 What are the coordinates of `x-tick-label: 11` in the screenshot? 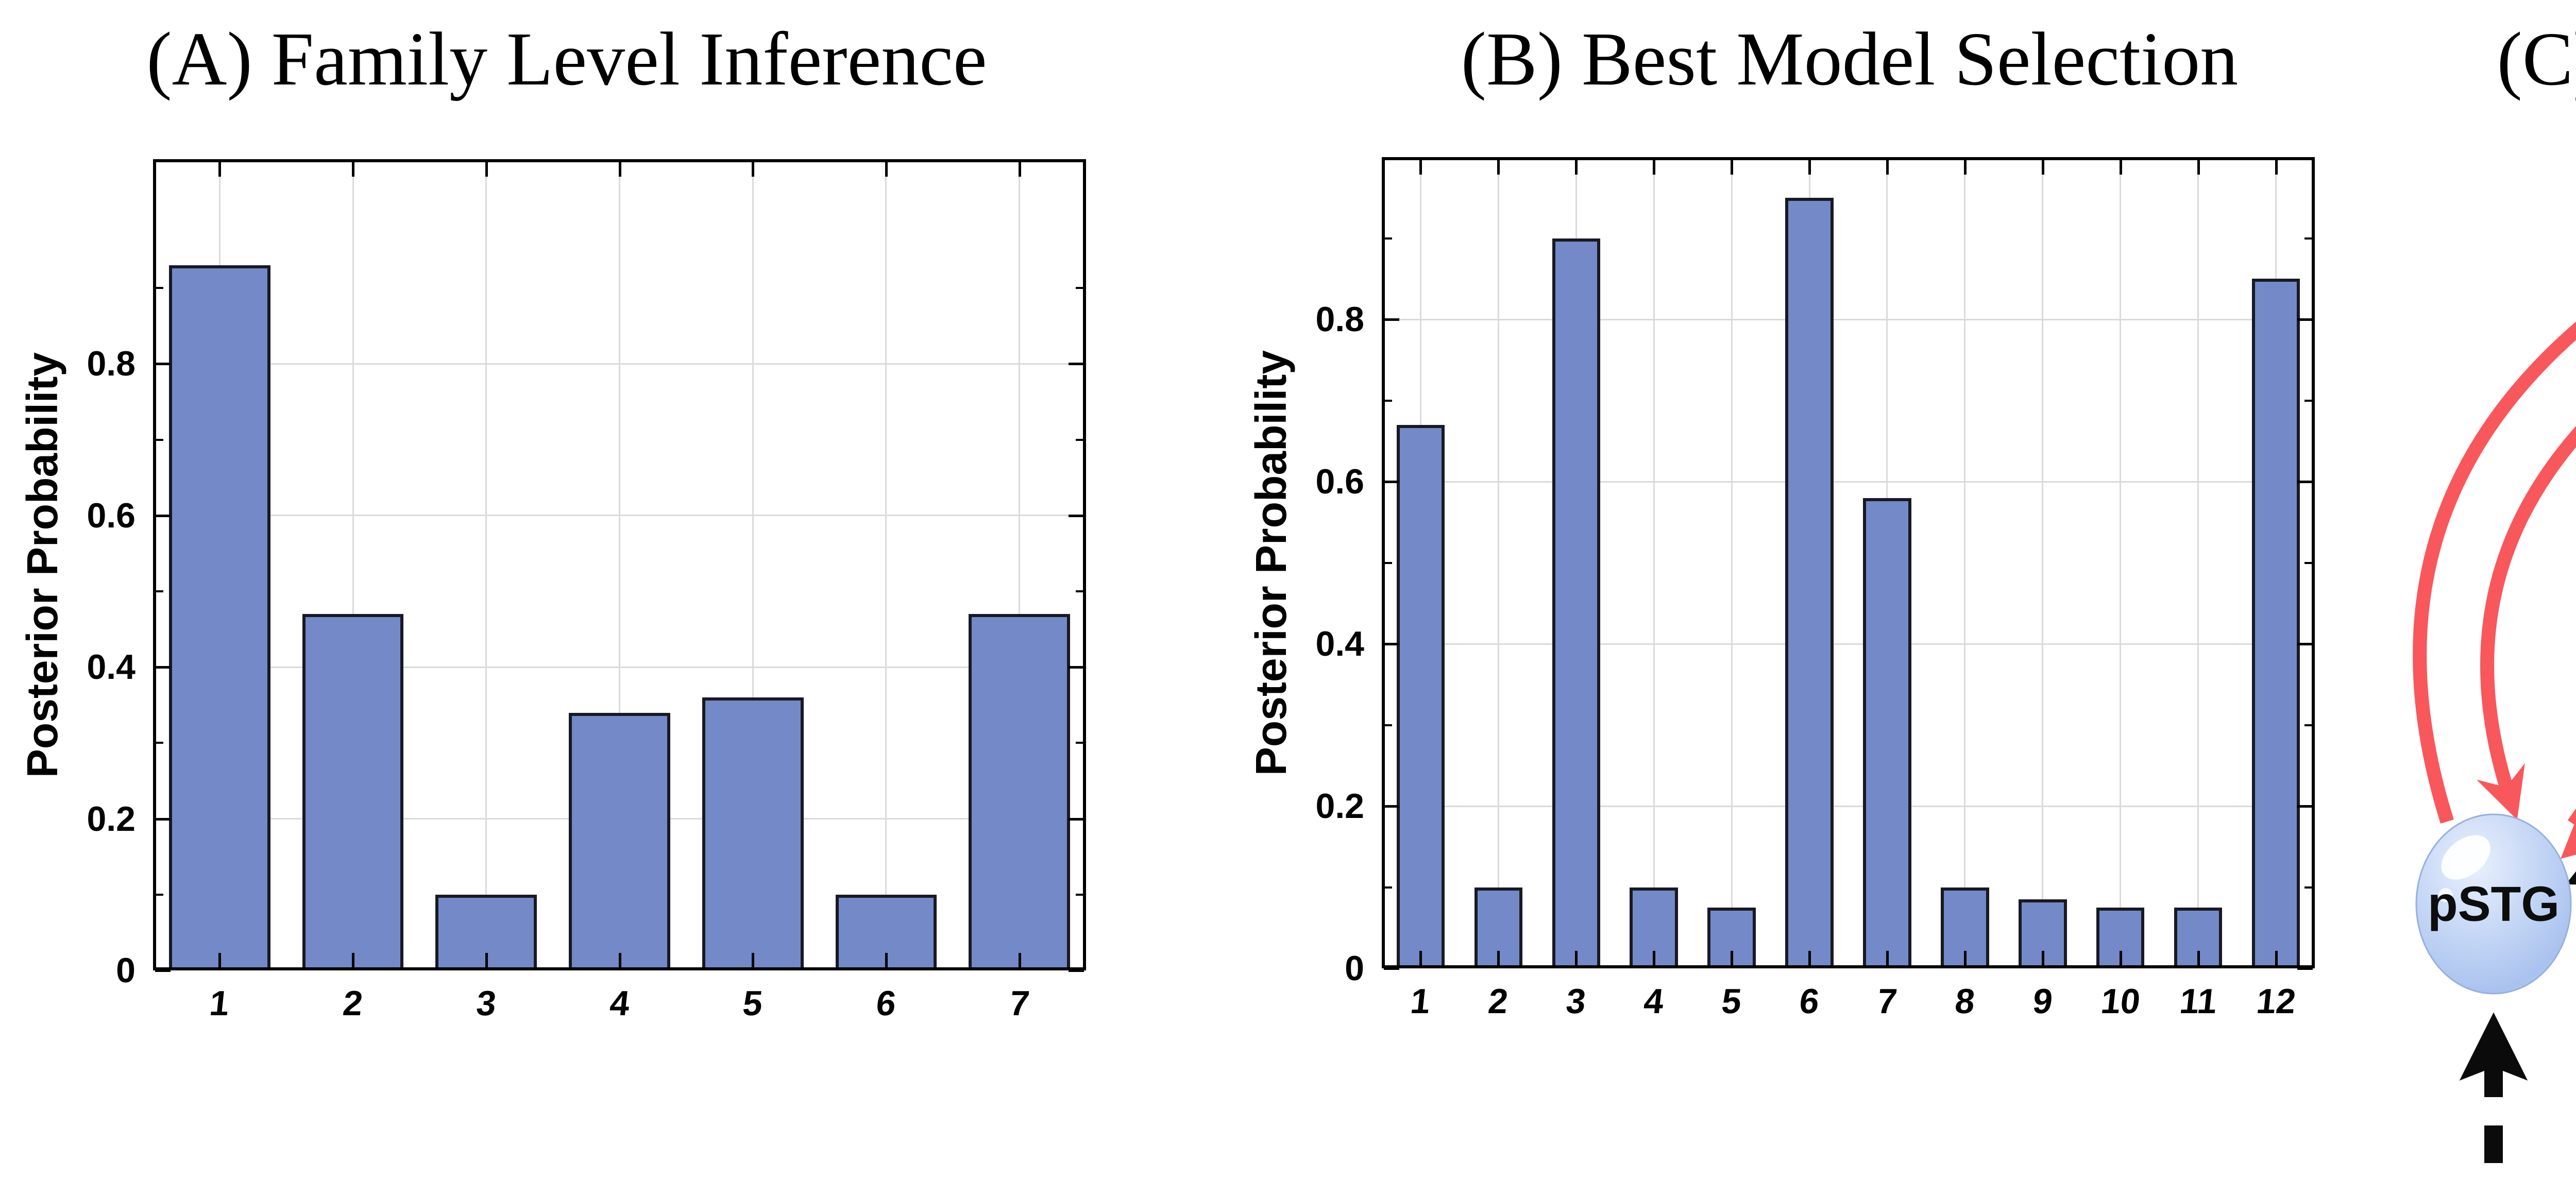 It's located at (2198, 1001).